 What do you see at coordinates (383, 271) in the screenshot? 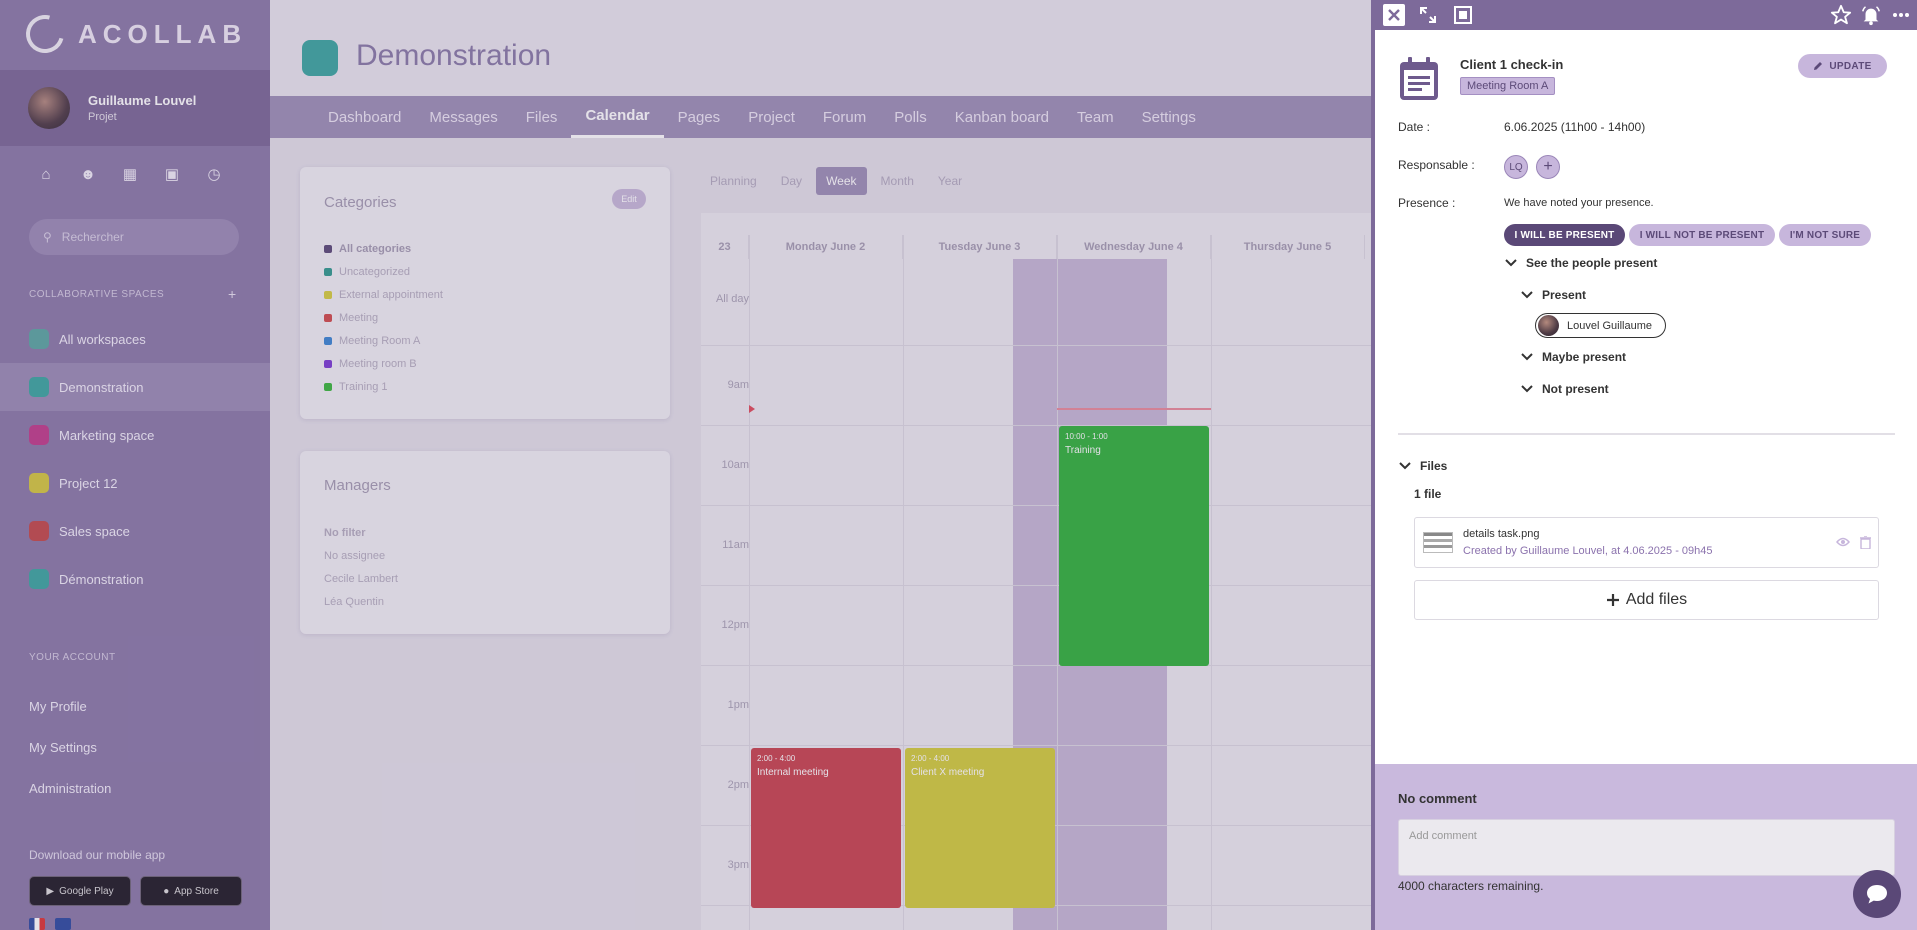
I see `category-item: Uncategorized` at bounding box center [383, 271].